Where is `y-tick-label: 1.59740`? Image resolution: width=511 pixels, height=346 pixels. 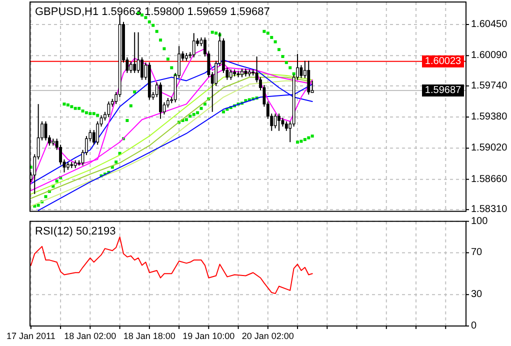
y-tick-label: 1.59740 is located at coordinates (489, 86).